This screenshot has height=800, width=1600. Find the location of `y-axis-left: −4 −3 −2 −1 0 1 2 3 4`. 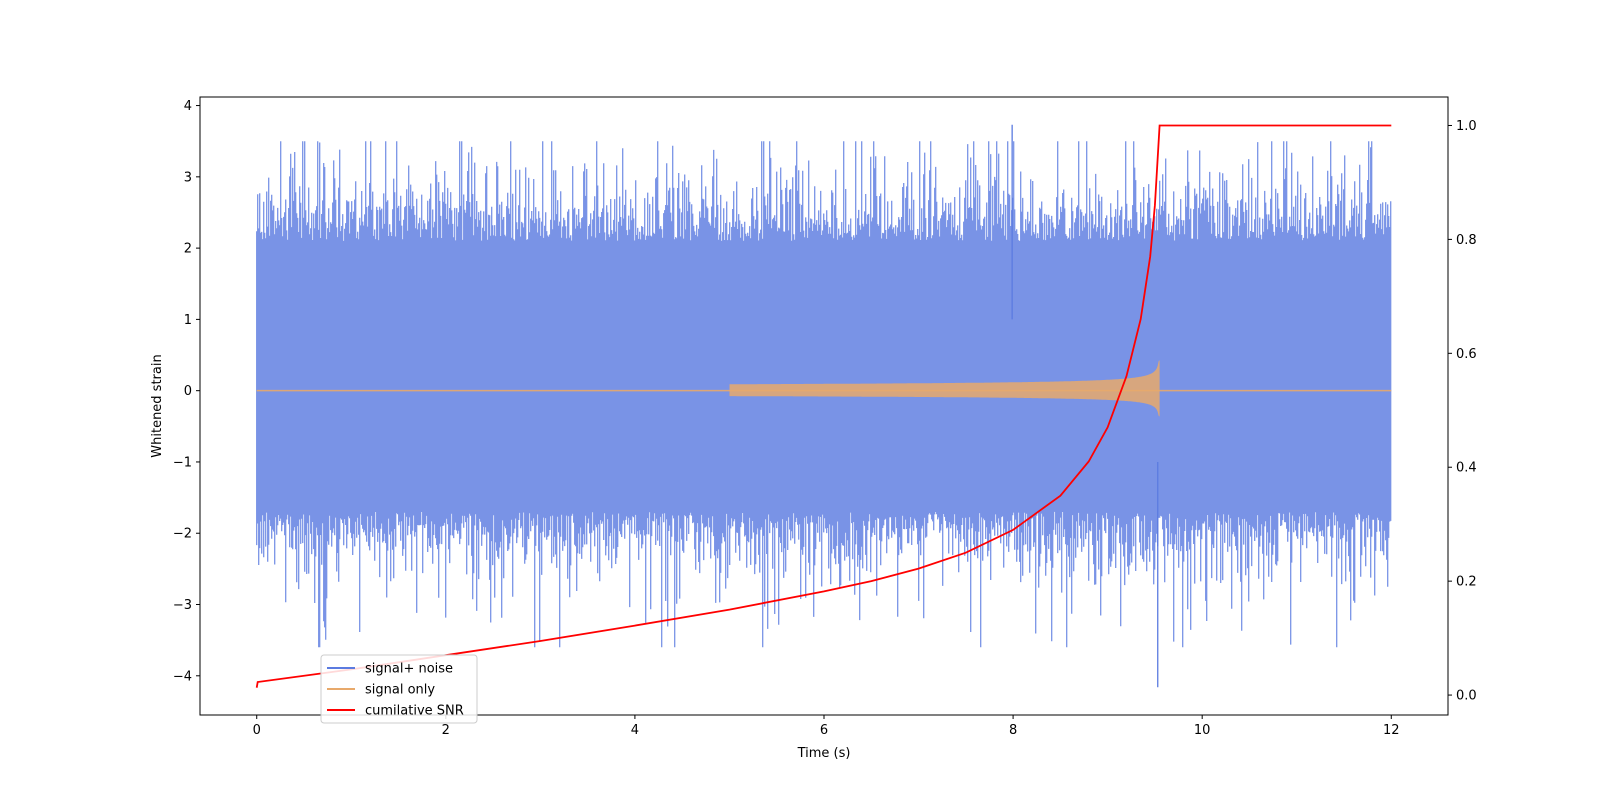

y-axis-left: −4 −3 −2 −1 0 1 2 3 4 is located at coordinates (186, 391).